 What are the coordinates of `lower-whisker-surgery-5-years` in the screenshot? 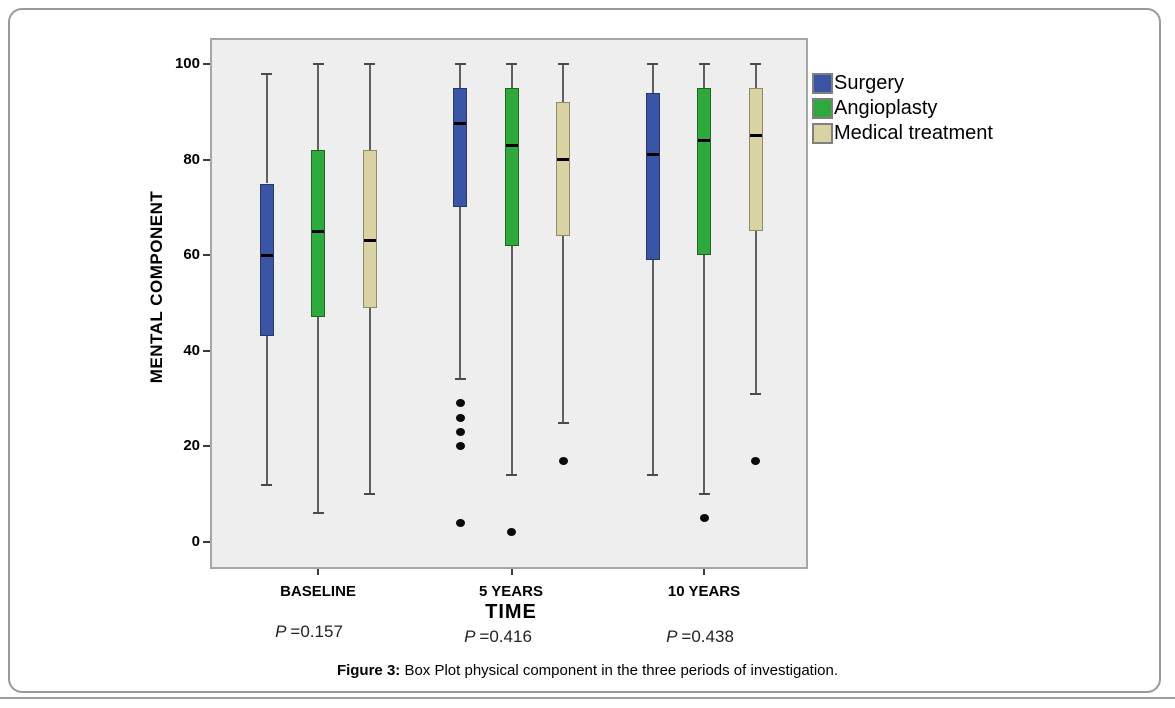 It's located at (460, 293).